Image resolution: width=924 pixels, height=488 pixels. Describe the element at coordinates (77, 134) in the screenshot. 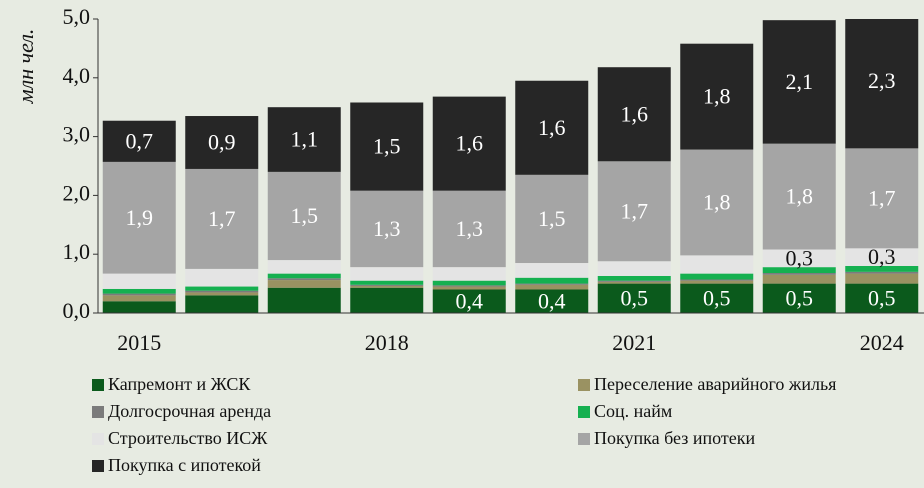

I see `y-tick-label: 3,0` at that location.